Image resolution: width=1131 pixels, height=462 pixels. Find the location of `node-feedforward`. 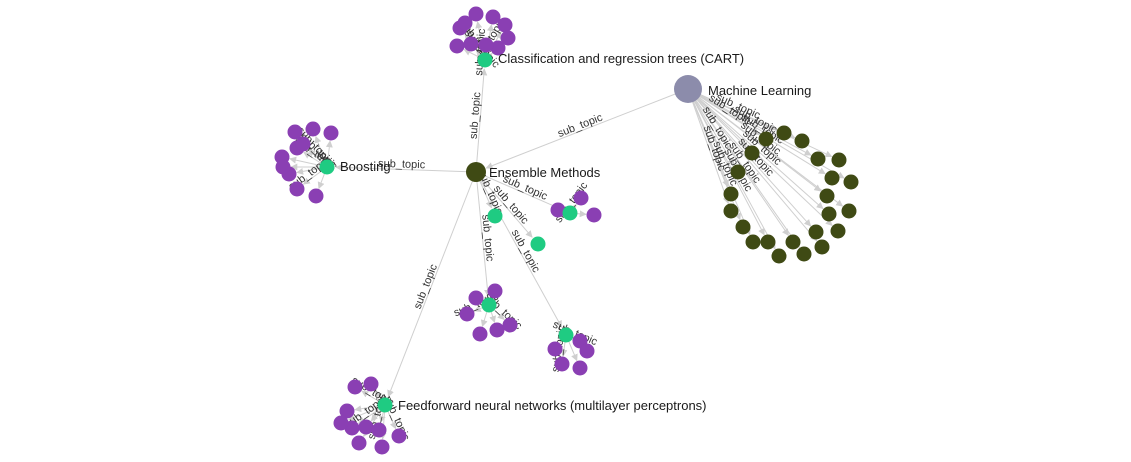

node-feedforward is located at coordinates (385, 405).